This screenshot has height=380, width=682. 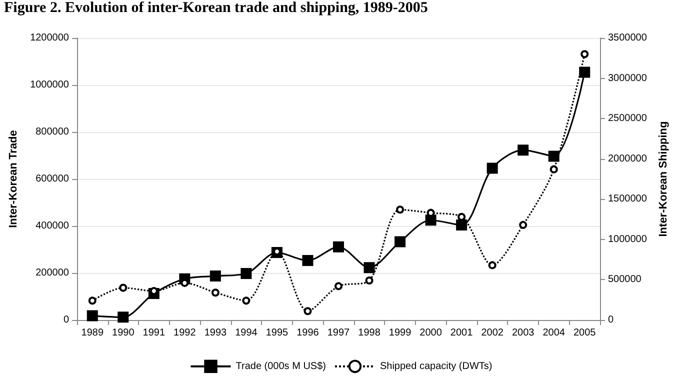 What do you see at coordinates (92, 333) in the screenshot?
I see `x-tick-label: 1989` at bounding box center [92, 333].